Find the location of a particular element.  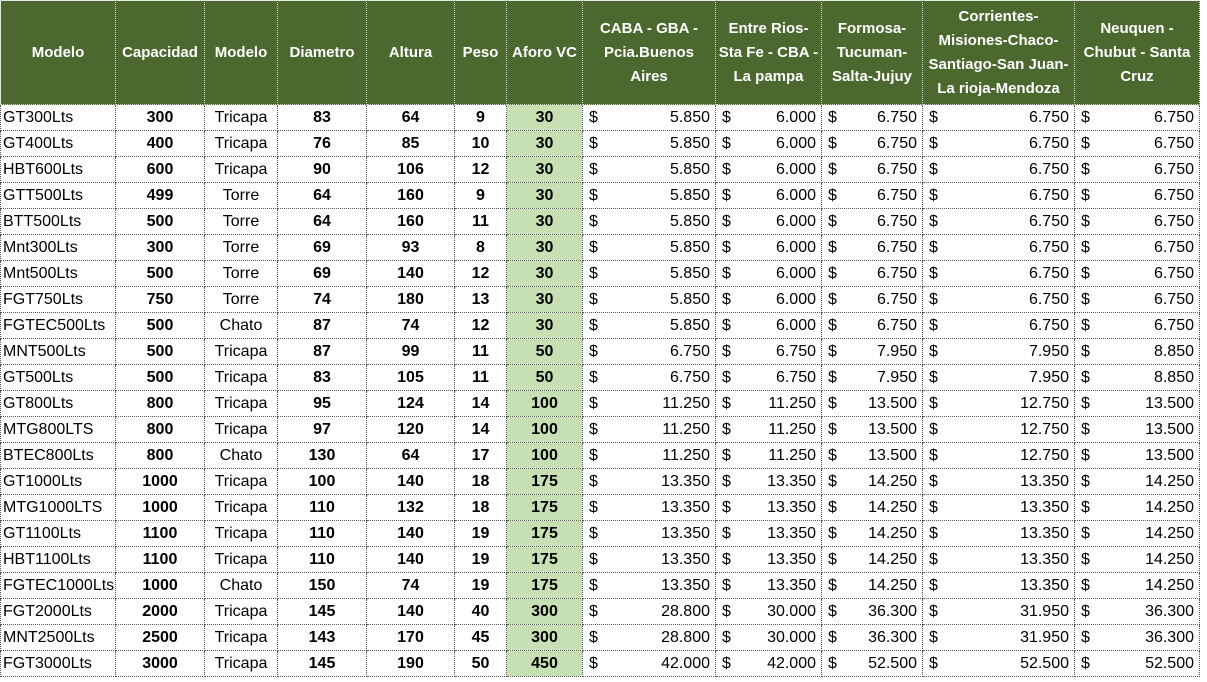

cell-price-neuquen: $52.500 is located at coordinates (1137, 663).